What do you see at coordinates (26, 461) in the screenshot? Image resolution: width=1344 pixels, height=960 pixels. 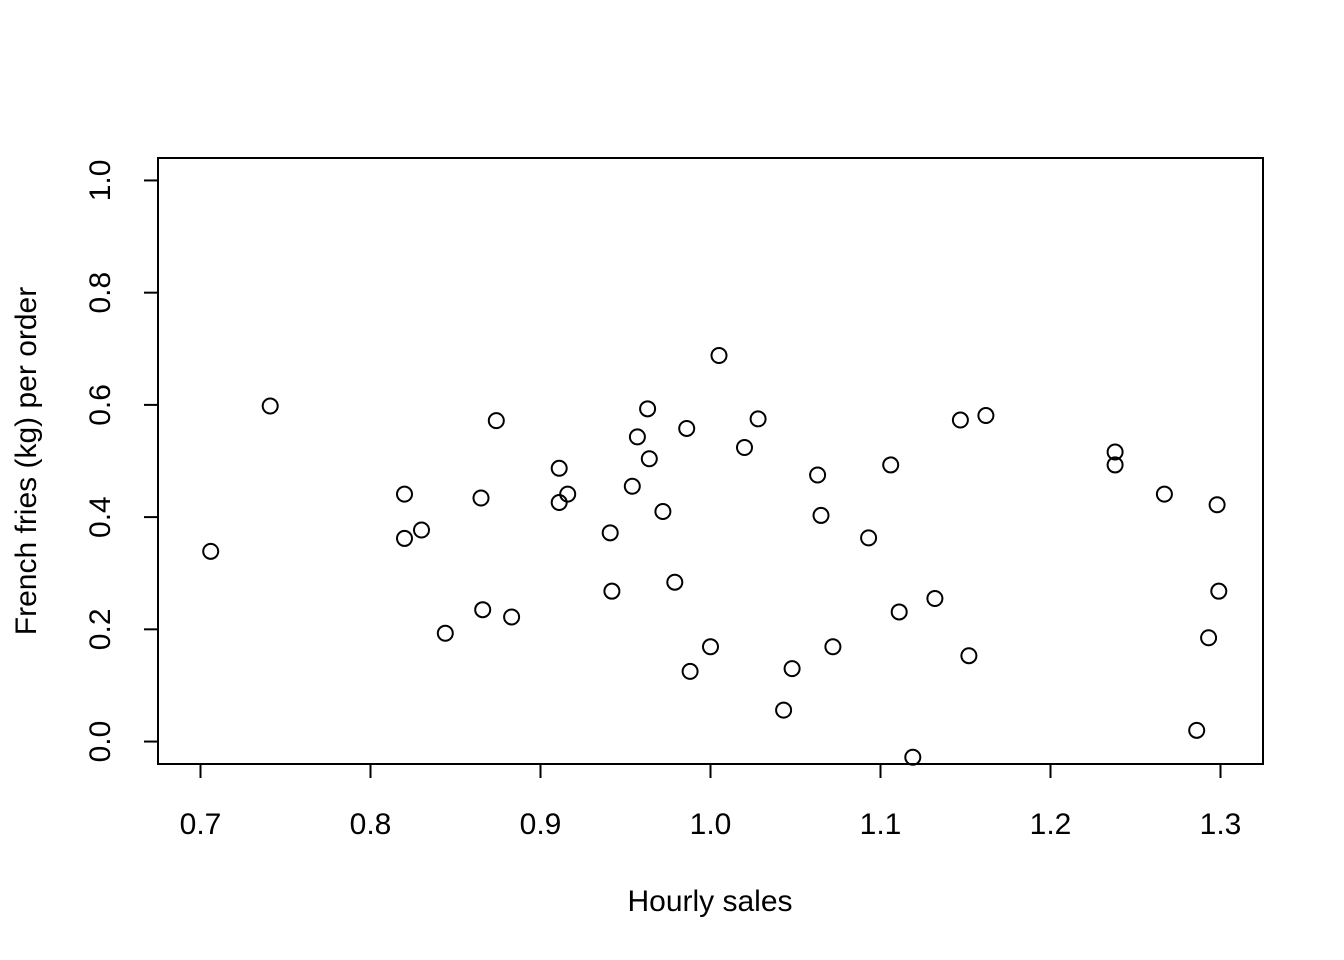 I see `y-axis-label: French fries (kg) per order` at bounding box center [26, 461].